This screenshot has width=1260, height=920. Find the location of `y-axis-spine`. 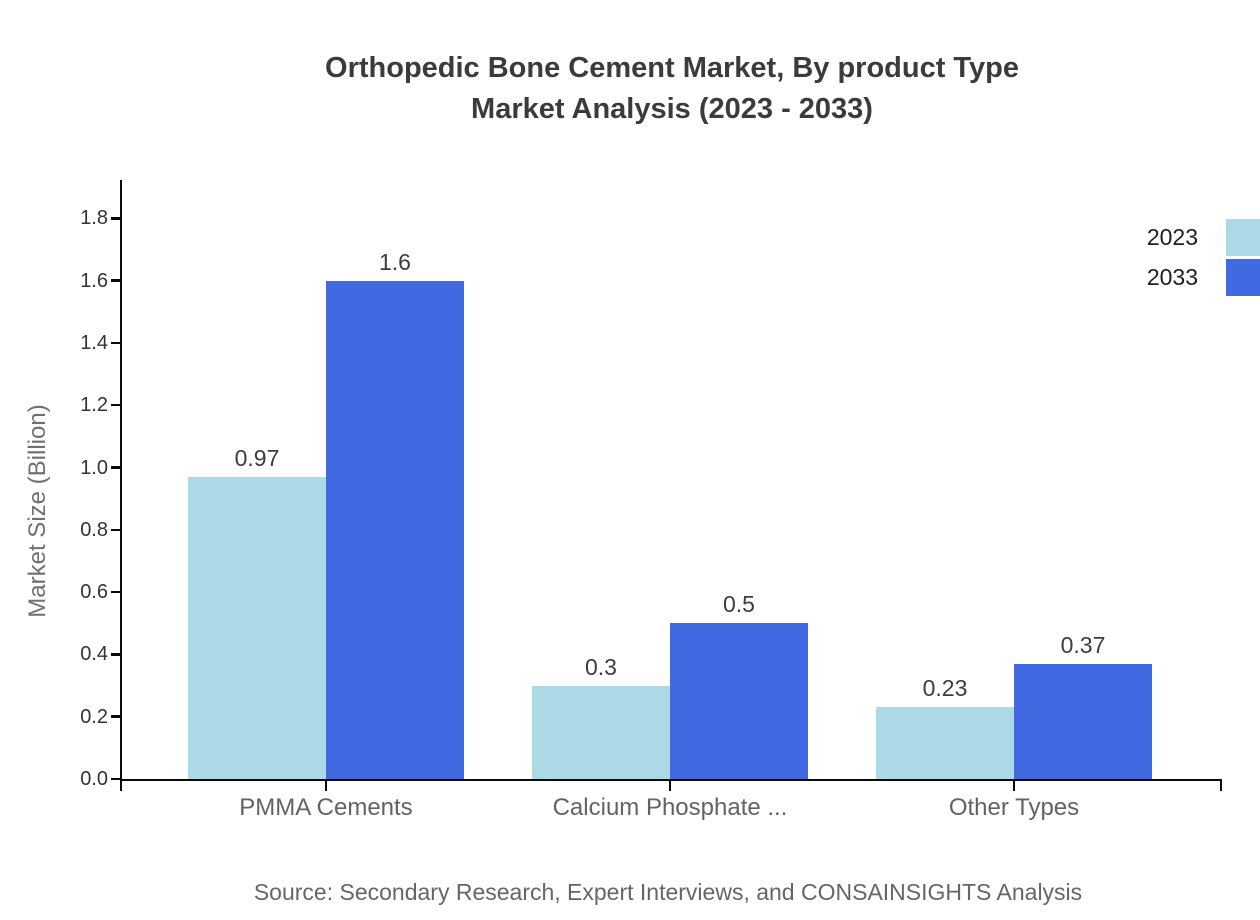

y-axis-spine is located at coordinates (120, 485).